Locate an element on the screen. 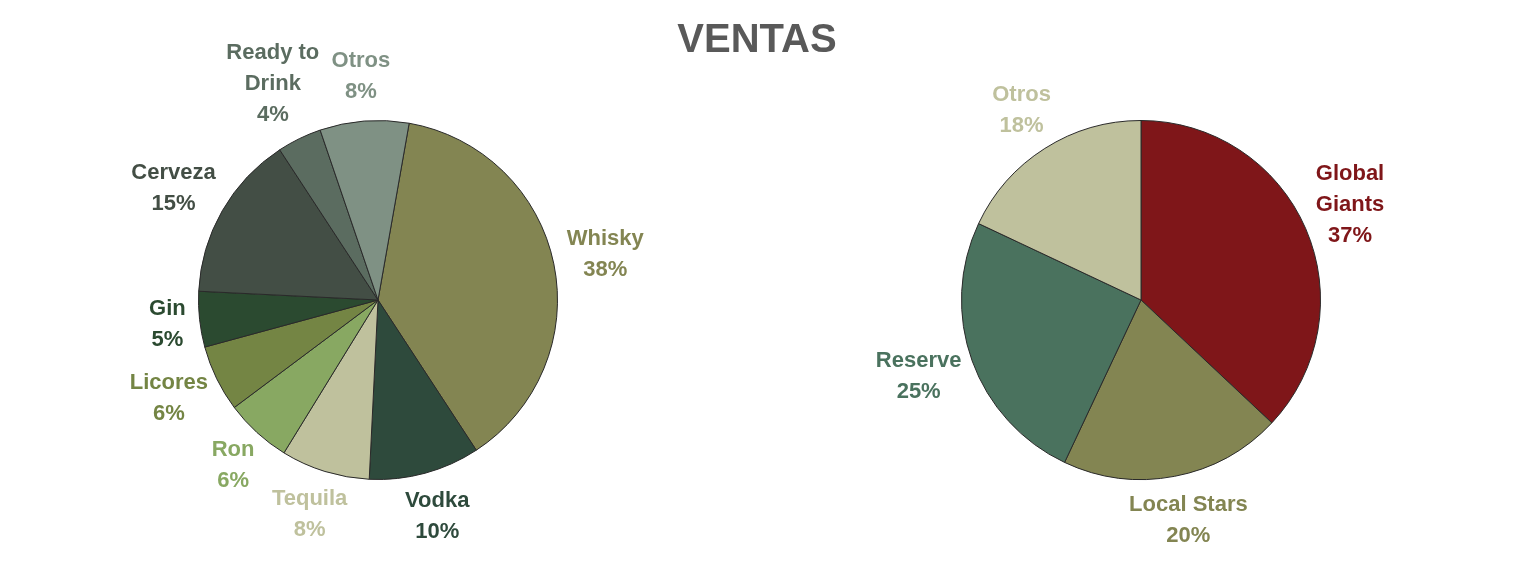  slice-label: Ready to Drink is located at coordinates (273, 67).